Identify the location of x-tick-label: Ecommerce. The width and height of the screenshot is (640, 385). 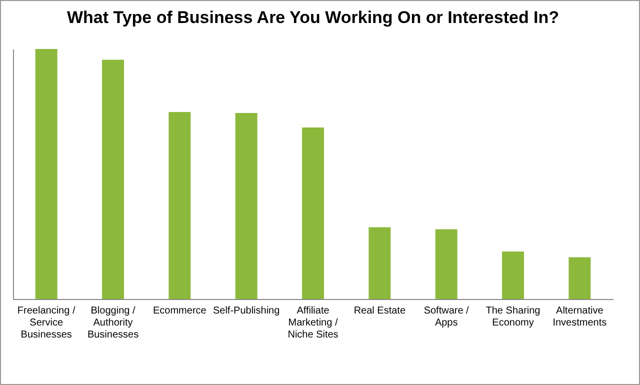
(179, 311).